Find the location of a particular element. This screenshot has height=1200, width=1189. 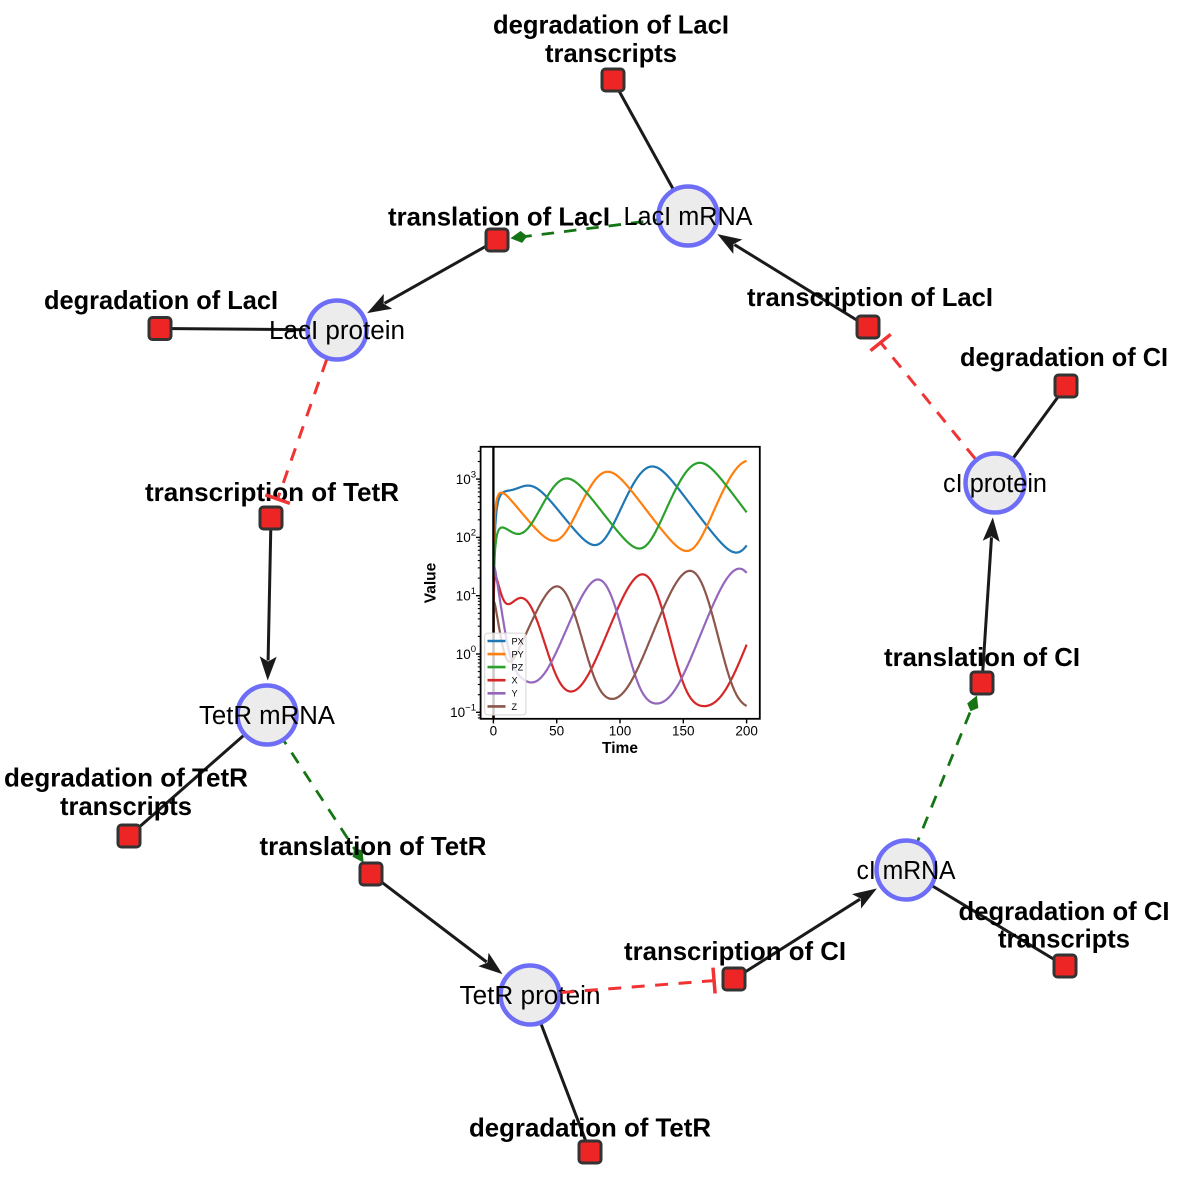

svg-text: 200 is located at coordinates (746, 731).